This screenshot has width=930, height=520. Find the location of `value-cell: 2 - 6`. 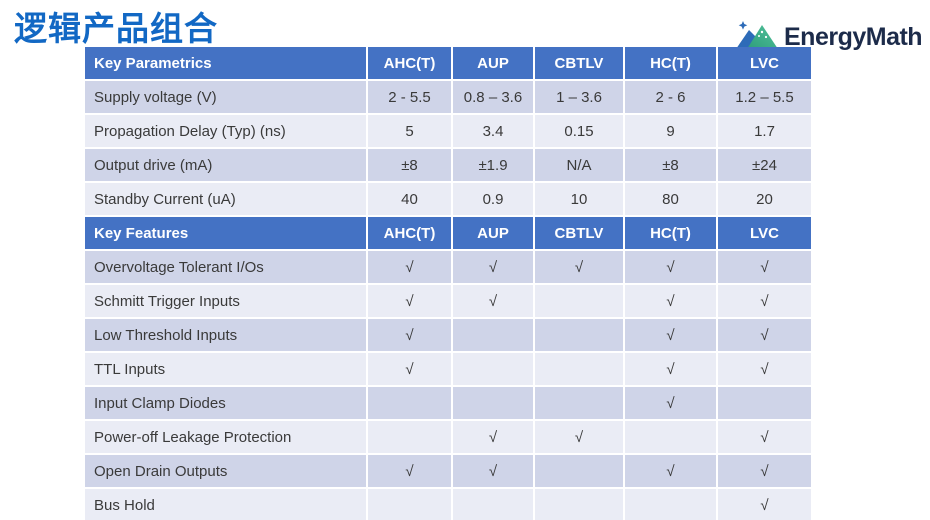

value-cell: 2 - 6 is located at coordinates (670, 97).